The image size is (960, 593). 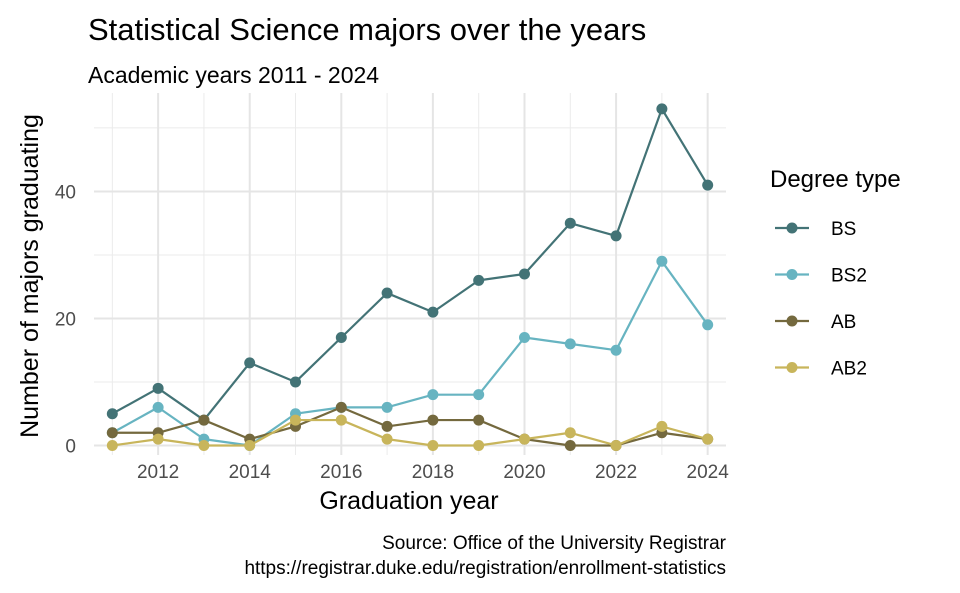 What do you see at coordinates (815, 322) in the screenshot?
I see `legend-item-ab: AB` at bounding box center [815, 322].